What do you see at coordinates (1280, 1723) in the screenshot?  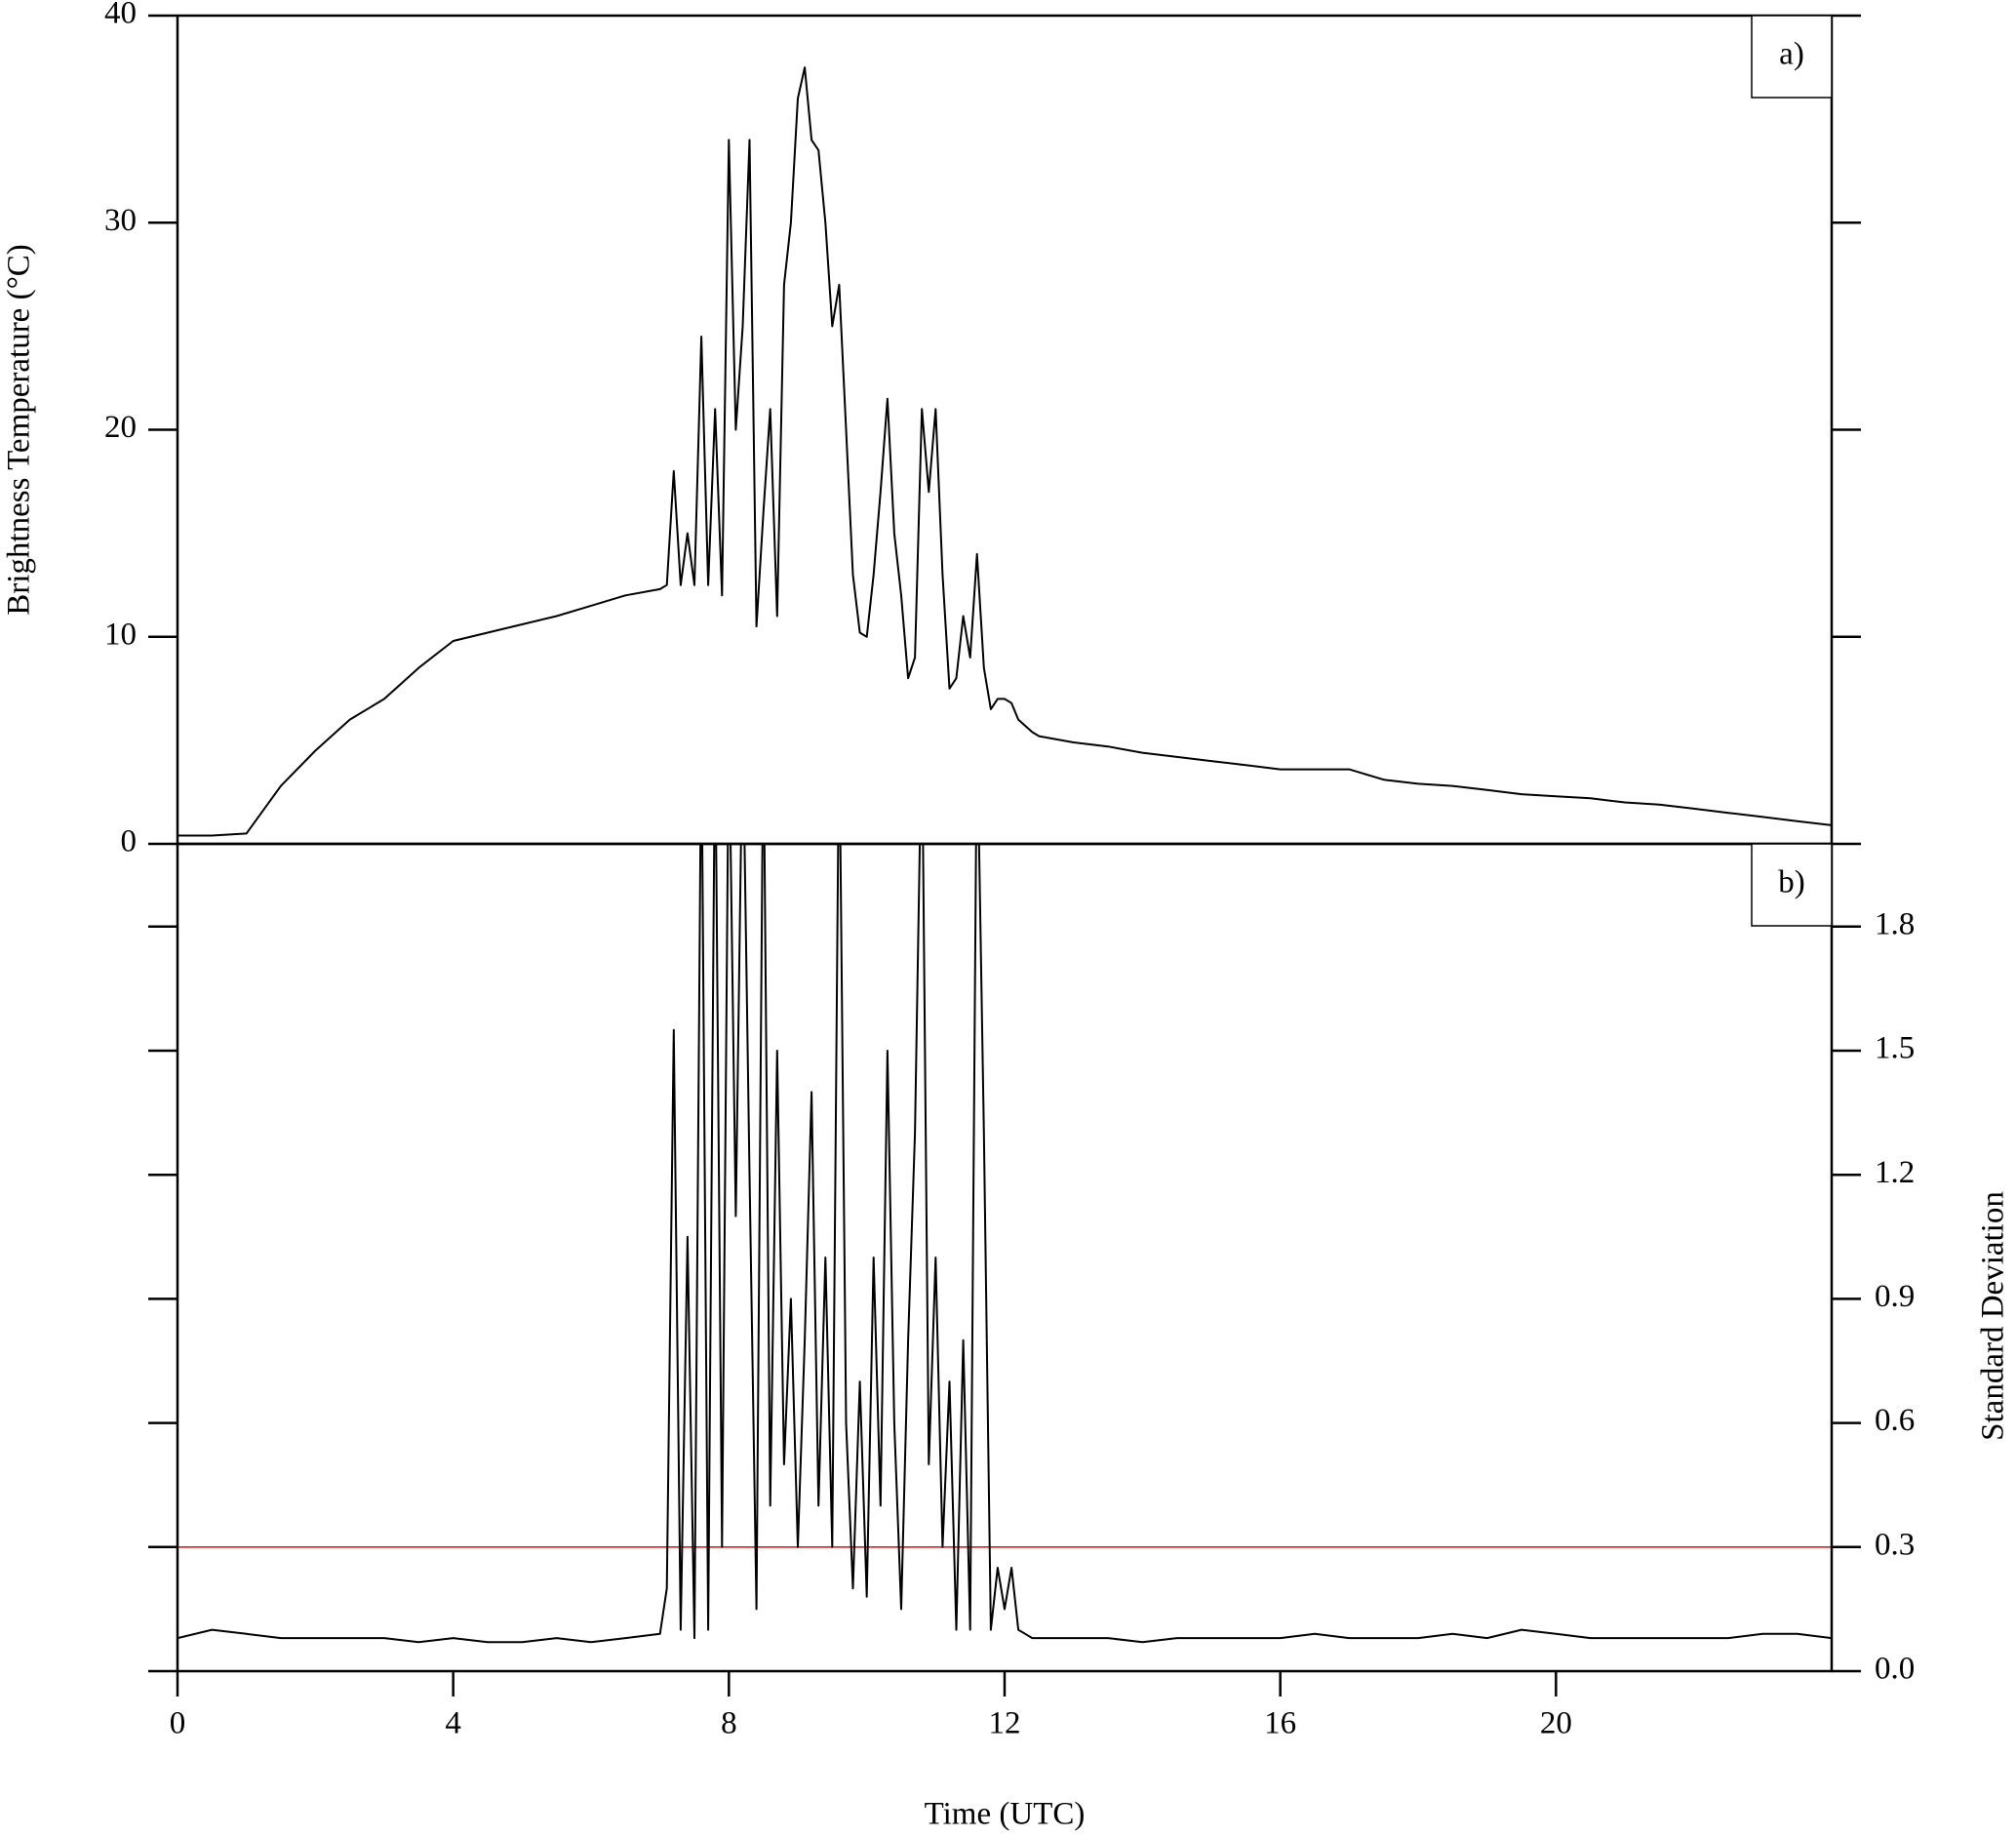 I see `x-tick-label: 16` at bounding box center [1280, 1723].